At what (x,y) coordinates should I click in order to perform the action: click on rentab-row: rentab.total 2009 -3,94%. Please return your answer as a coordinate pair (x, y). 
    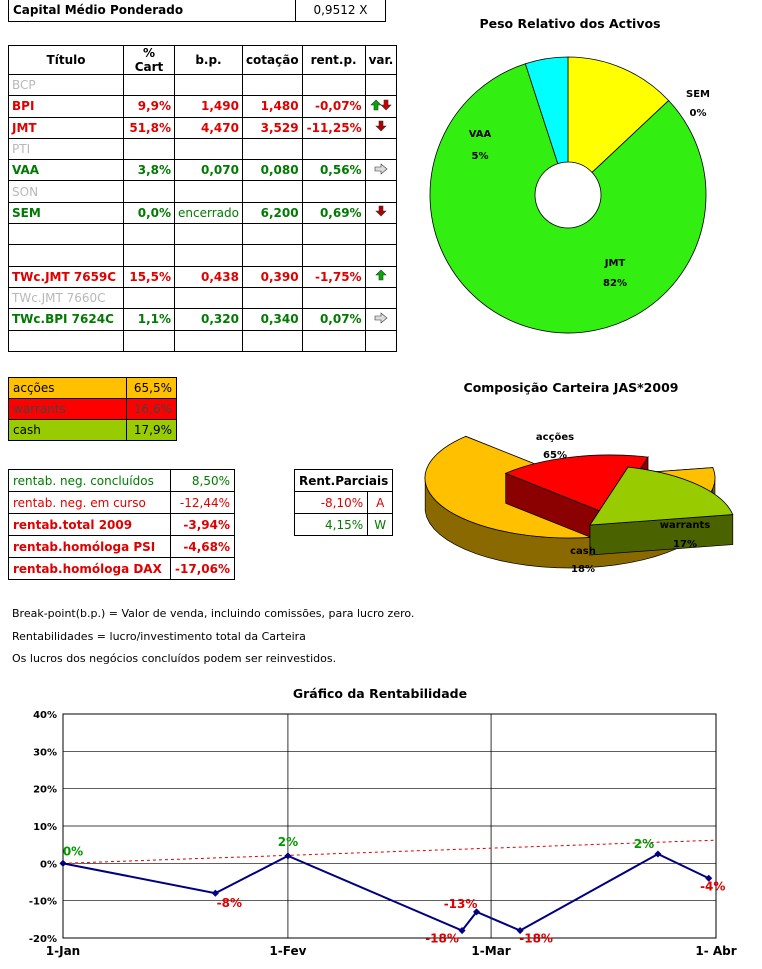
    Looking at the image, I should click on (121, 524).